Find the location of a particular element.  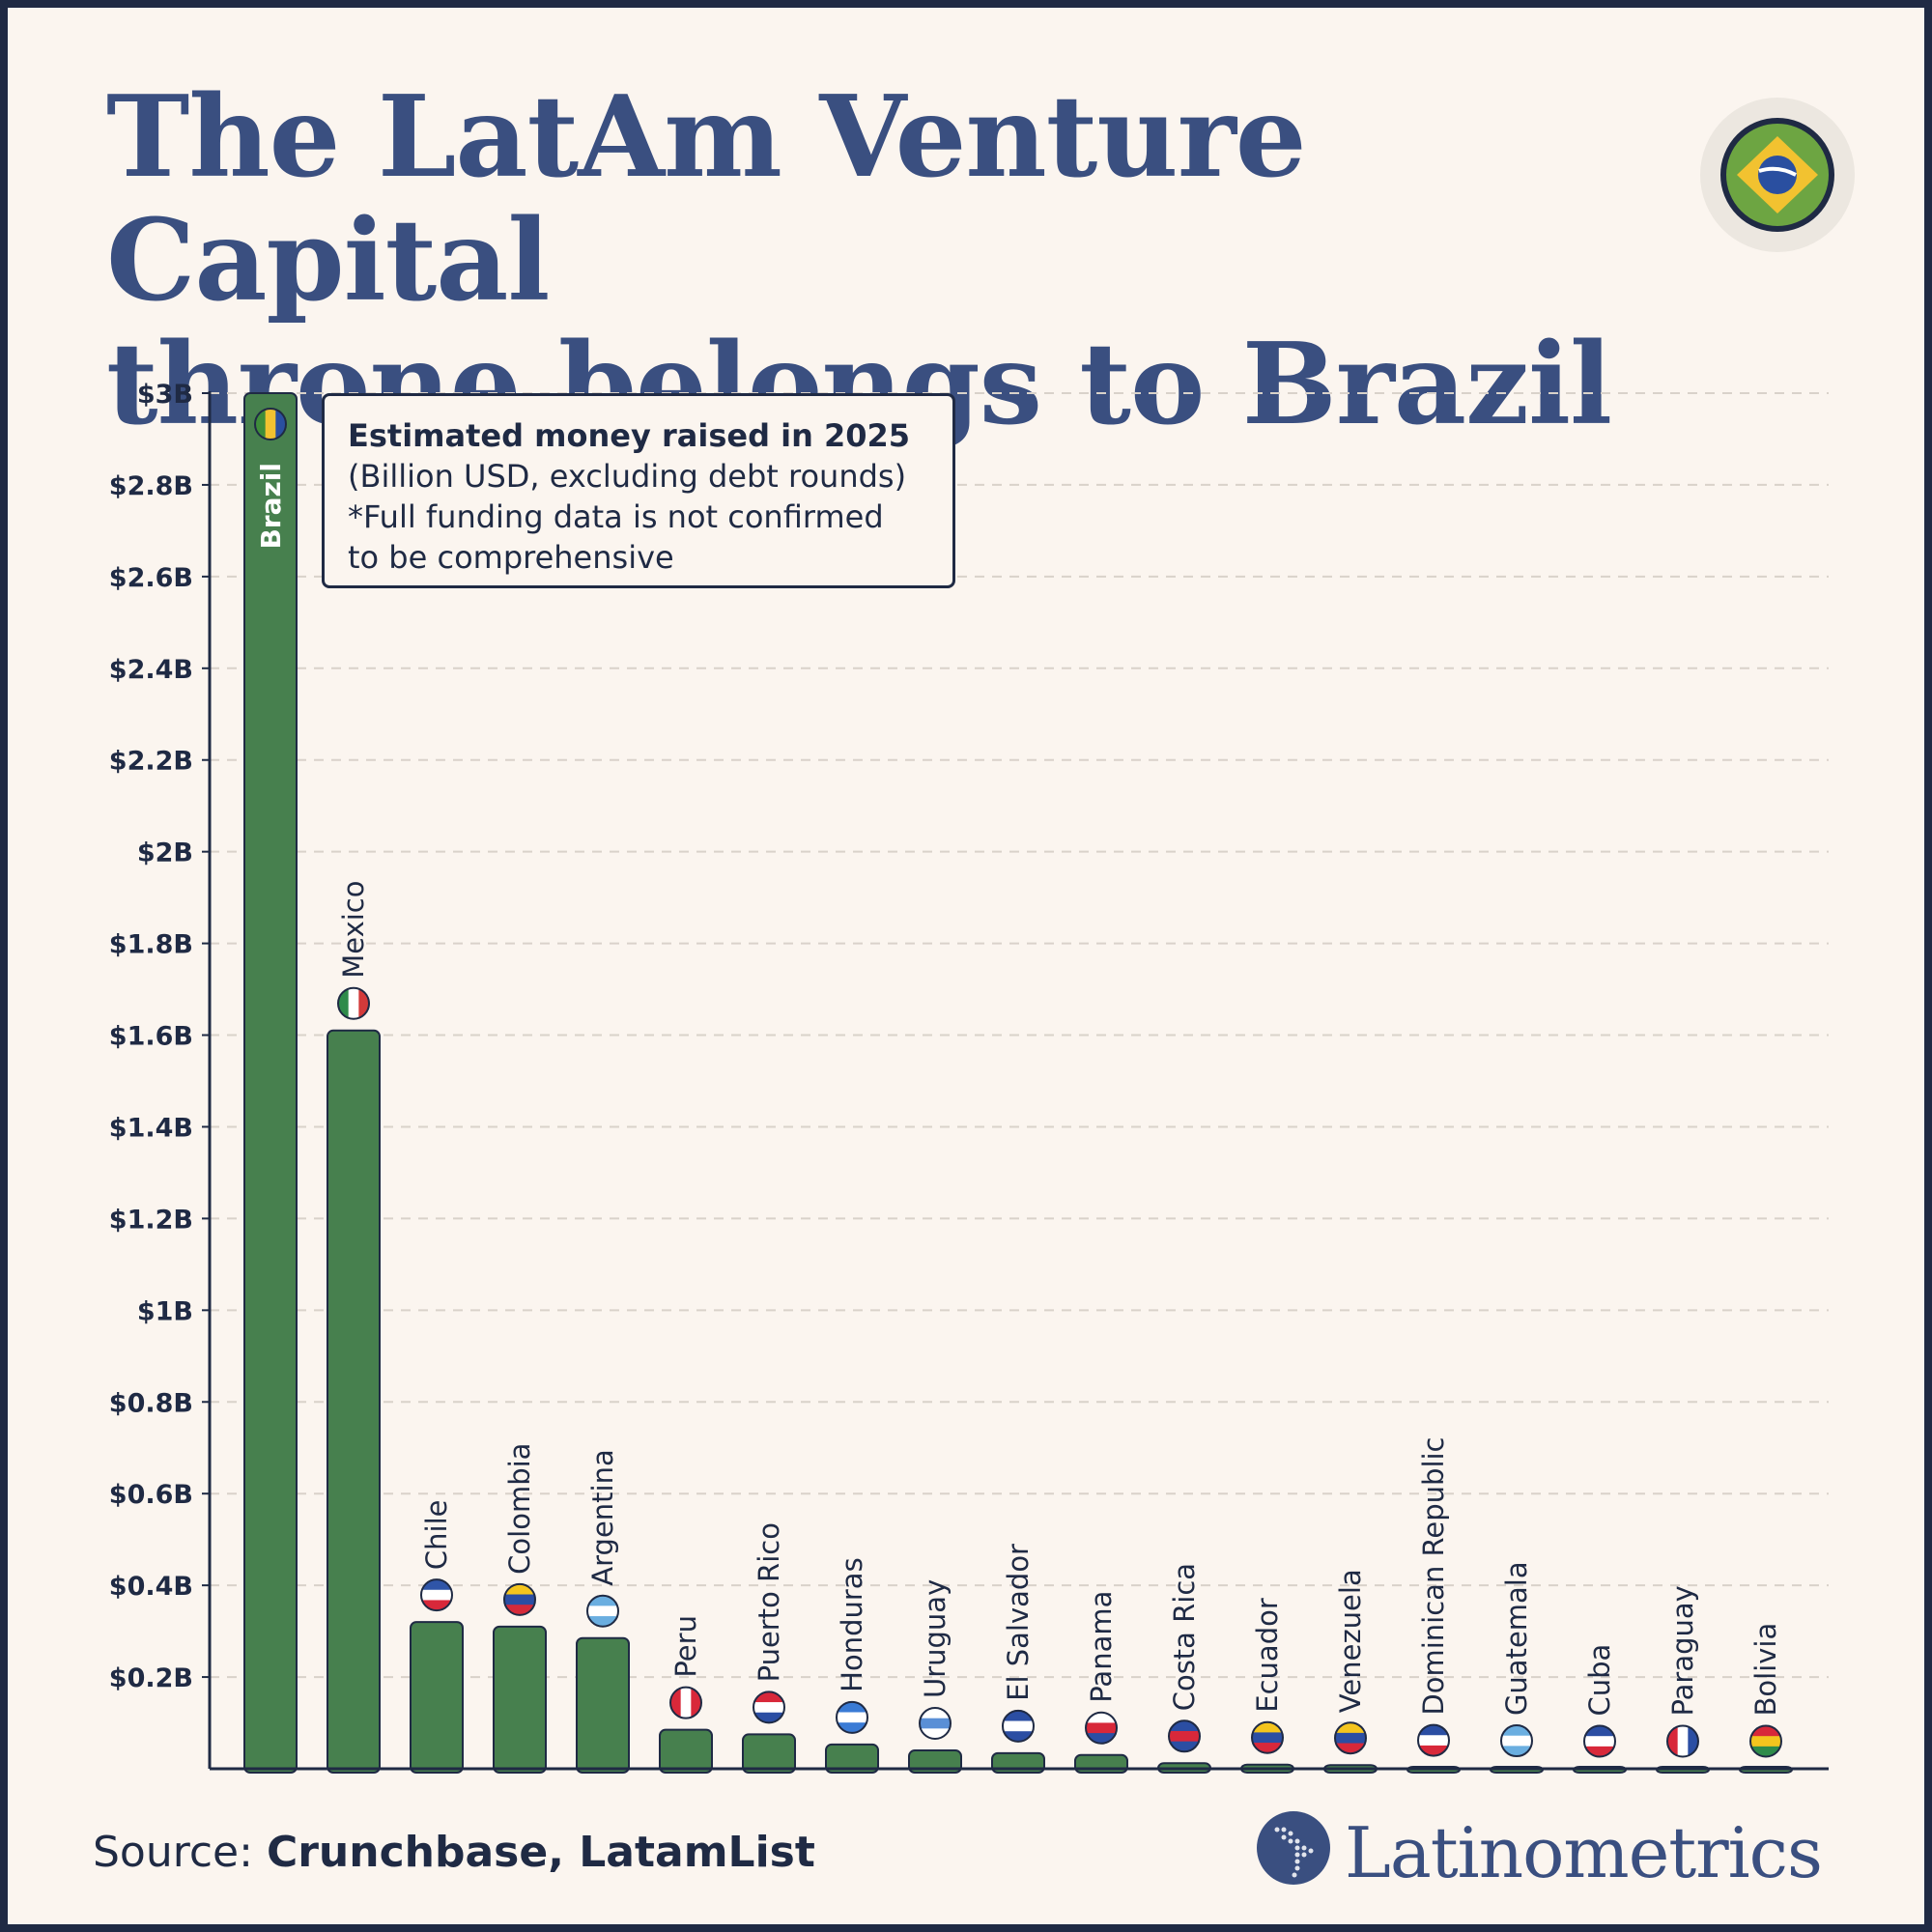

y-tick-label: $2.6B is located at coordinates (151, 578).